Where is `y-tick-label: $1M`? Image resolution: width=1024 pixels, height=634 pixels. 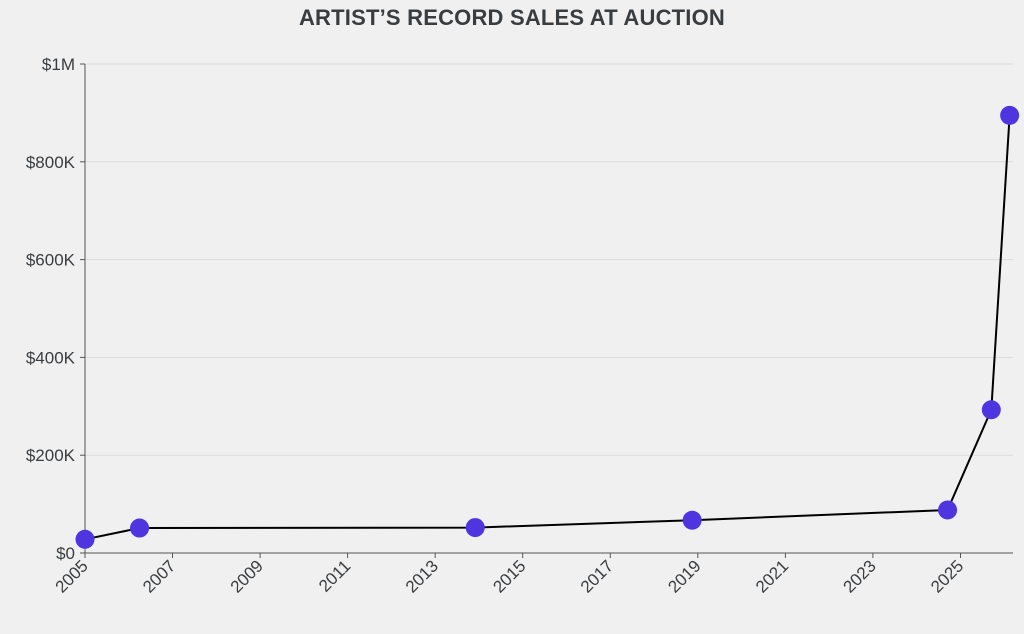 y-tick-label: $1M is located at coordinates (58, 64).